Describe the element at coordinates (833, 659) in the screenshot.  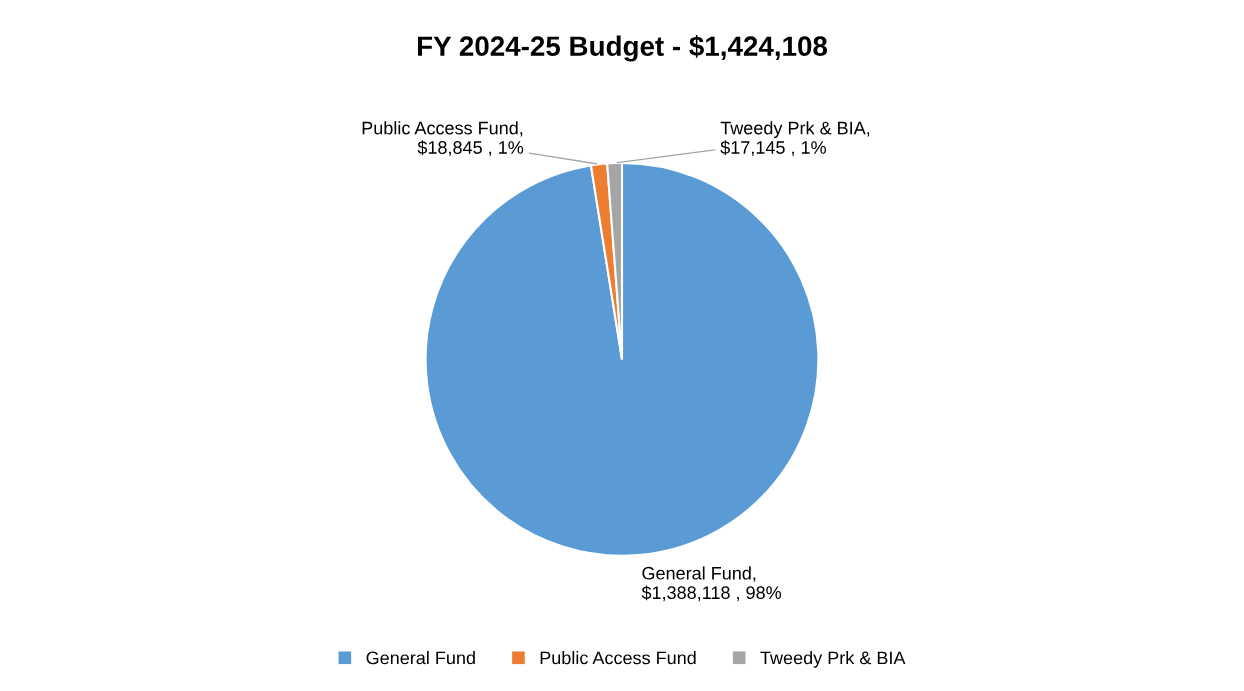
I see `legend-label: Tweedy Prk & BIA` at that location.